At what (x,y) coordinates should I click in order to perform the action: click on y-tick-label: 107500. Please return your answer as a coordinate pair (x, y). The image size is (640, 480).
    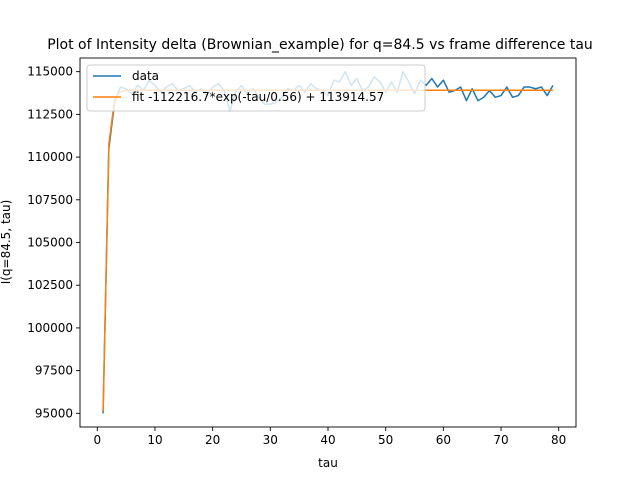
    Looking at the image, I should click on (50, 200).